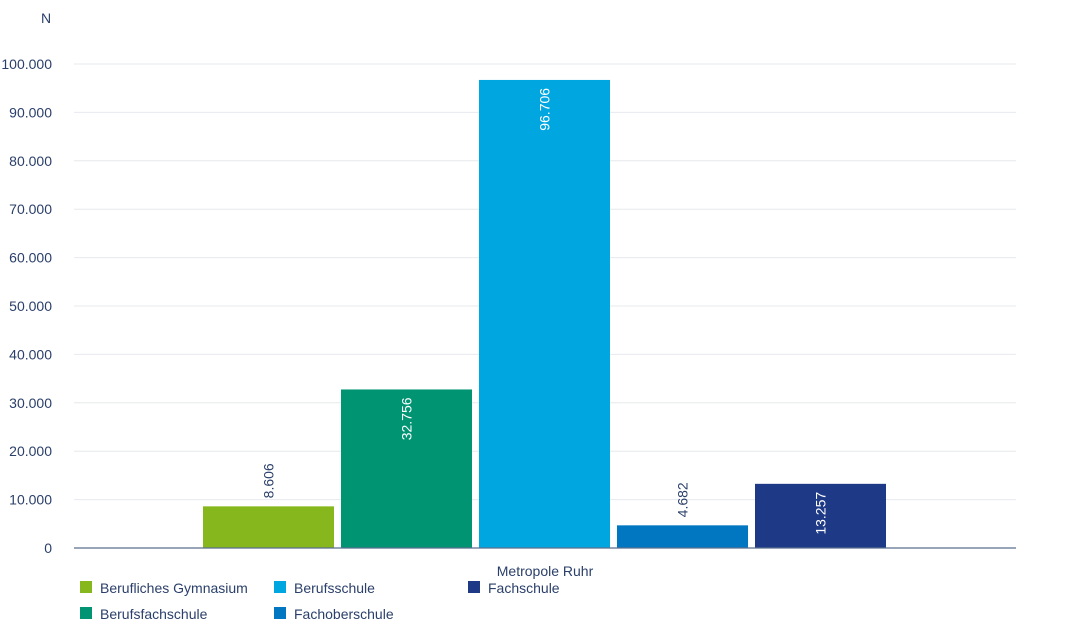  Describe the element at coordinates (545, 571) in the screenshot. I see `x-category-label: Metropole Ruhr` at that location.